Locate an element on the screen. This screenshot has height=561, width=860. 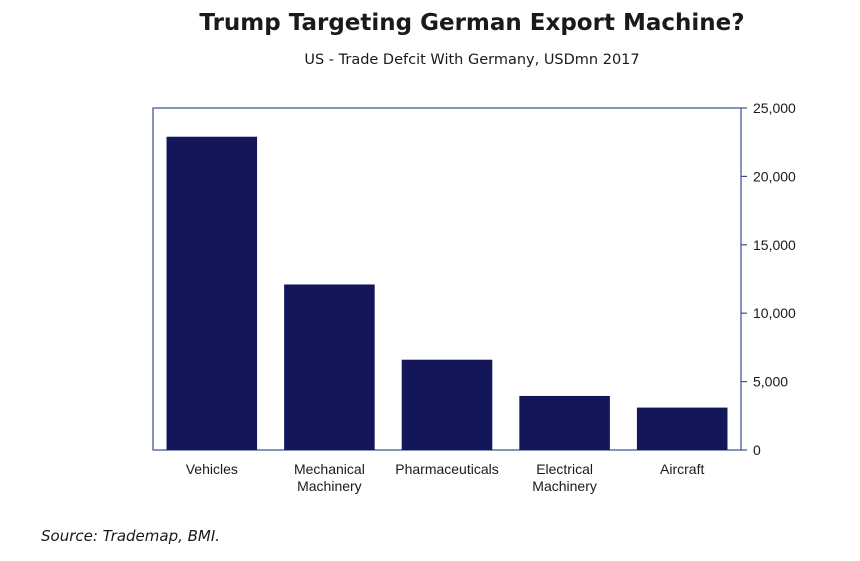
x-tick-label: Electrical is located at coordinates (564, 469).